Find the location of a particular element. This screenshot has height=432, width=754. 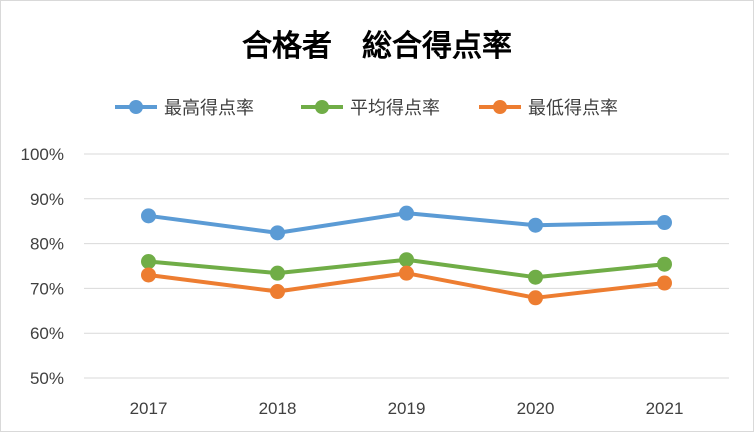

legend-item: 最高得点率 is located at coordinates (184, 108).